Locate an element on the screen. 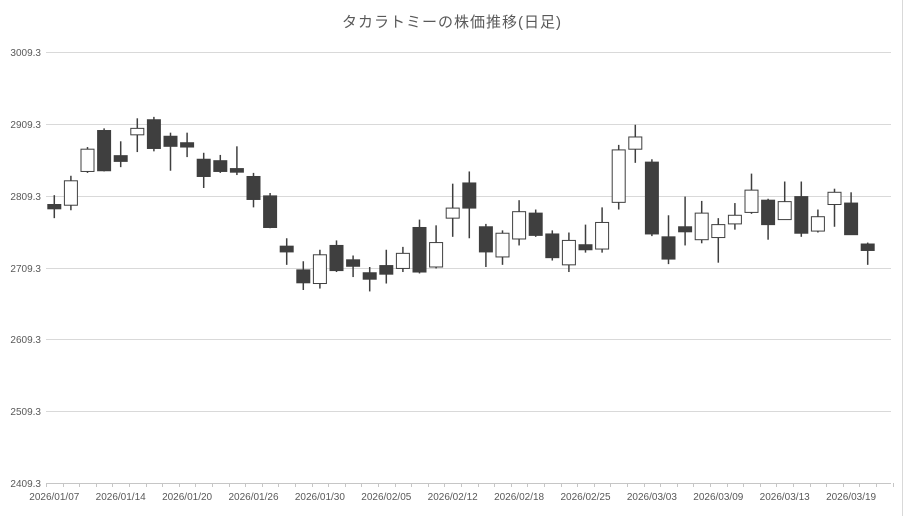 This screenshot has height=516, width=904. x-axis-label: 2026/03/19 is located at coordinates (851, 497).